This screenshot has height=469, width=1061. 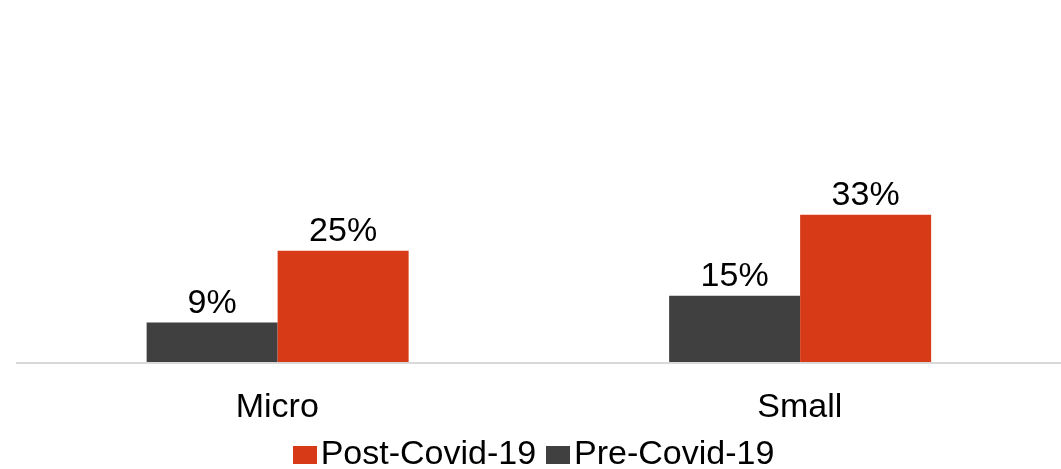 I want to click on x-tick-label: Small, so click(x=800, y=405).